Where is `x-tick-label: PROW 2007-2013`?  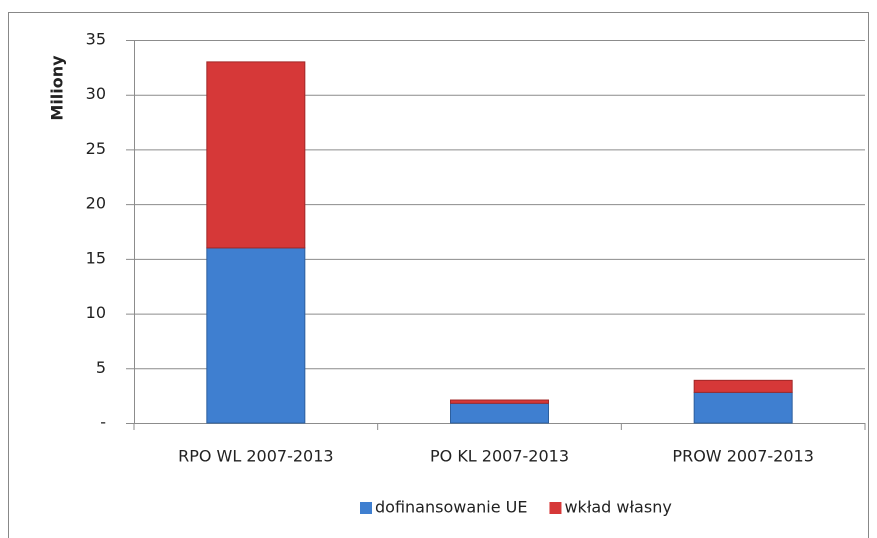
x-tick-label: PROW 2007-2013 is located at coordinates (742, 456).